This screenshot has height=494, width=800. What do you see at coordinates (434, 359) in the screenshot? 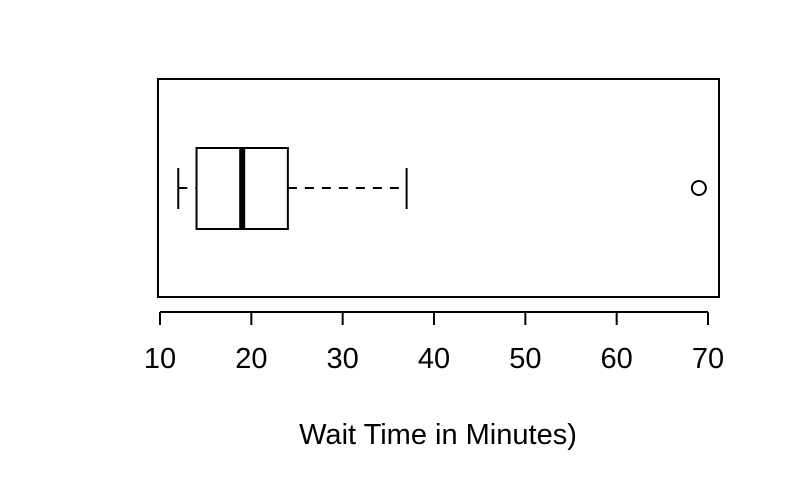
I see `x-tick-label: 40` at bounding box center [434, 359].